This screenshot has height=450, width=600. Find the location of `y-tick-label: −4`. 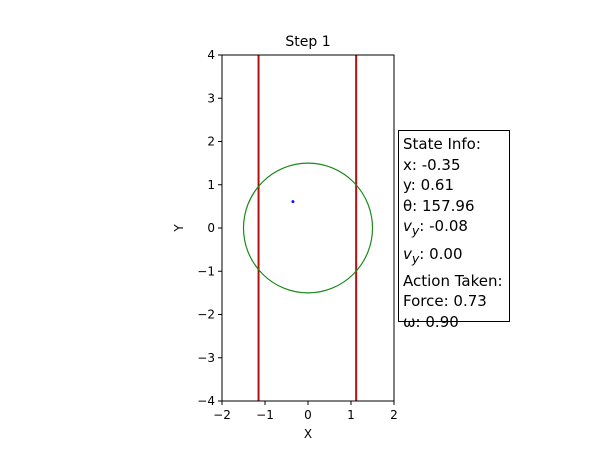

y-tick-label: −4 is located at coordinates (206, 401).